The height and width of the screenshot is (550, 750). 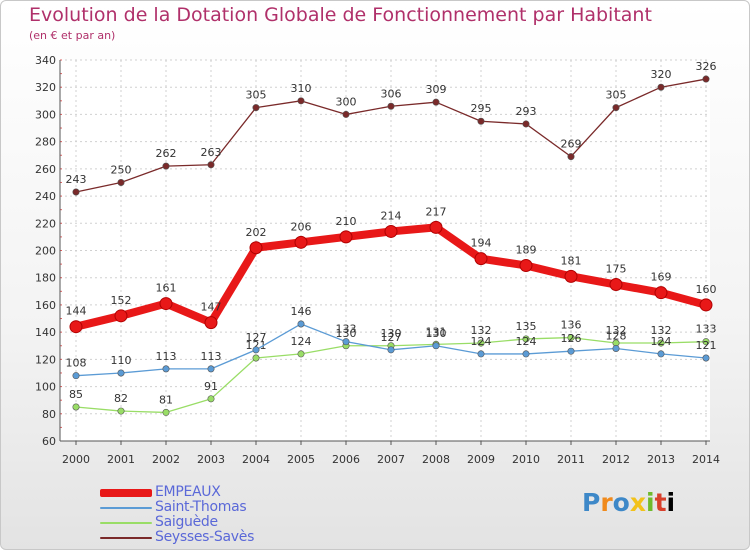 I want to click on data-label: 295, so click(x=481, y=108).